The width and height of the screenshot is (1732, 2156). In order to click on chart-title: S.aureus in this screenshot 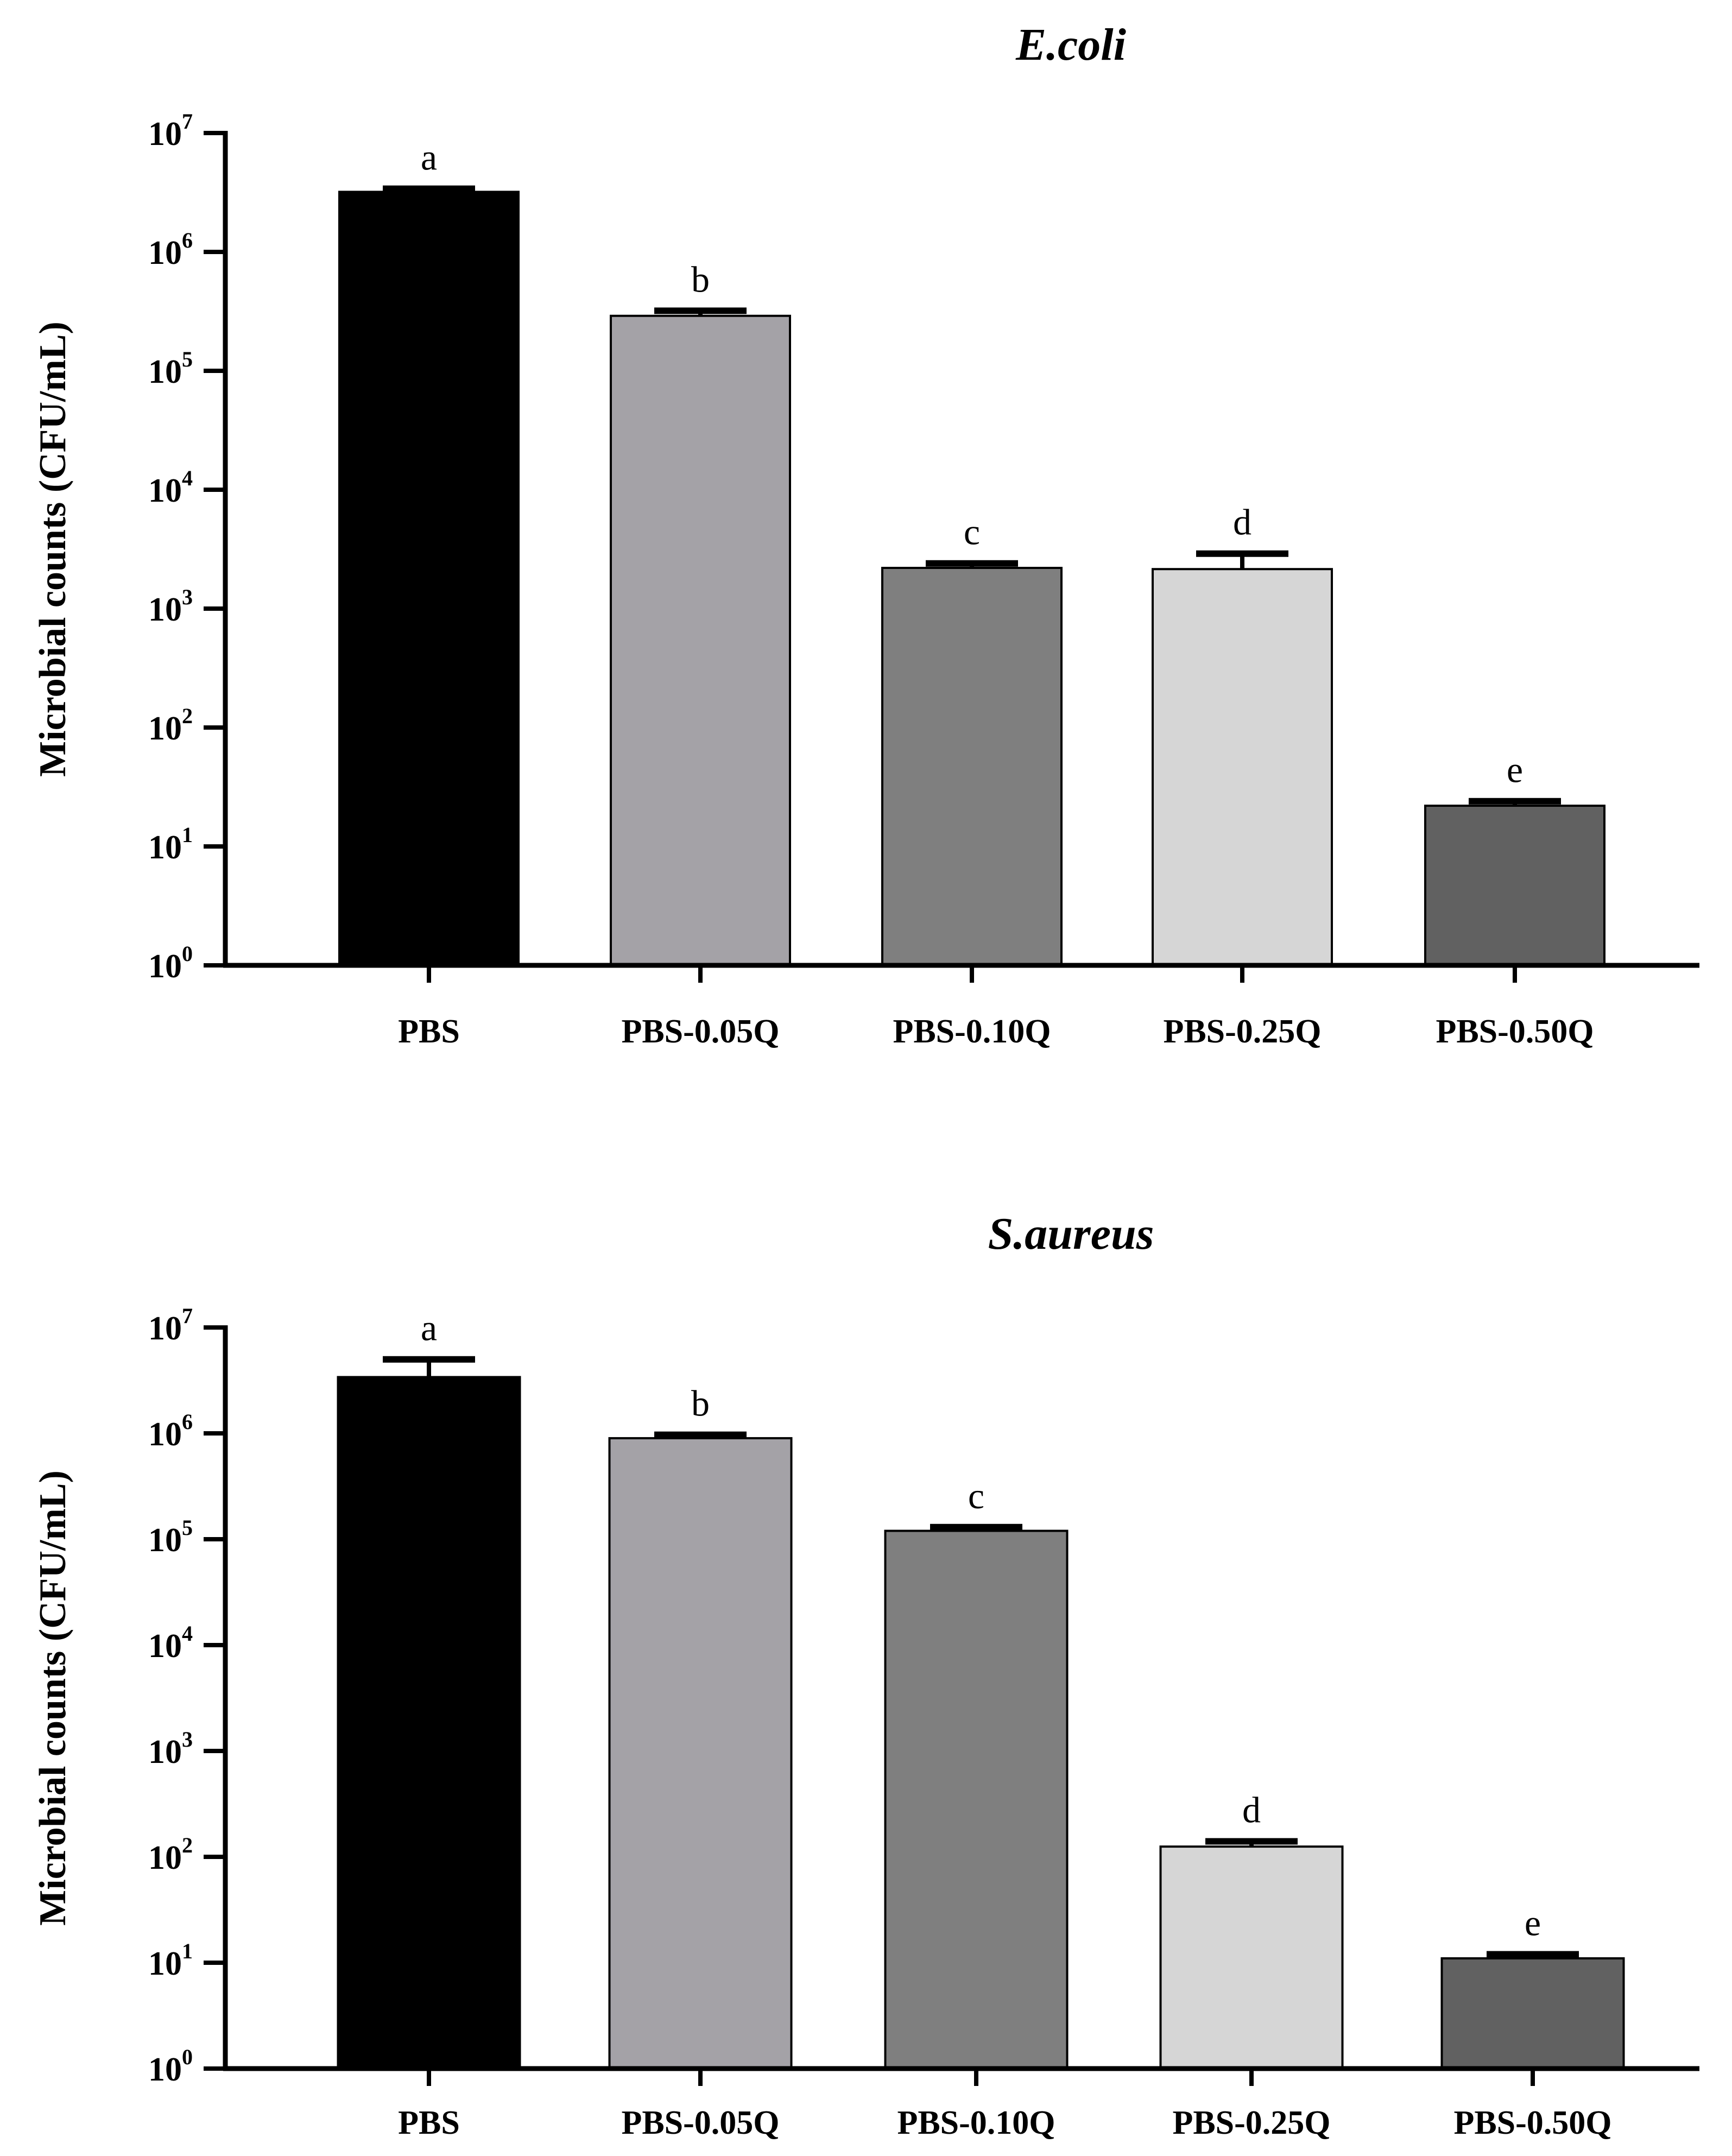, I will do `click(1071, 1234)`.